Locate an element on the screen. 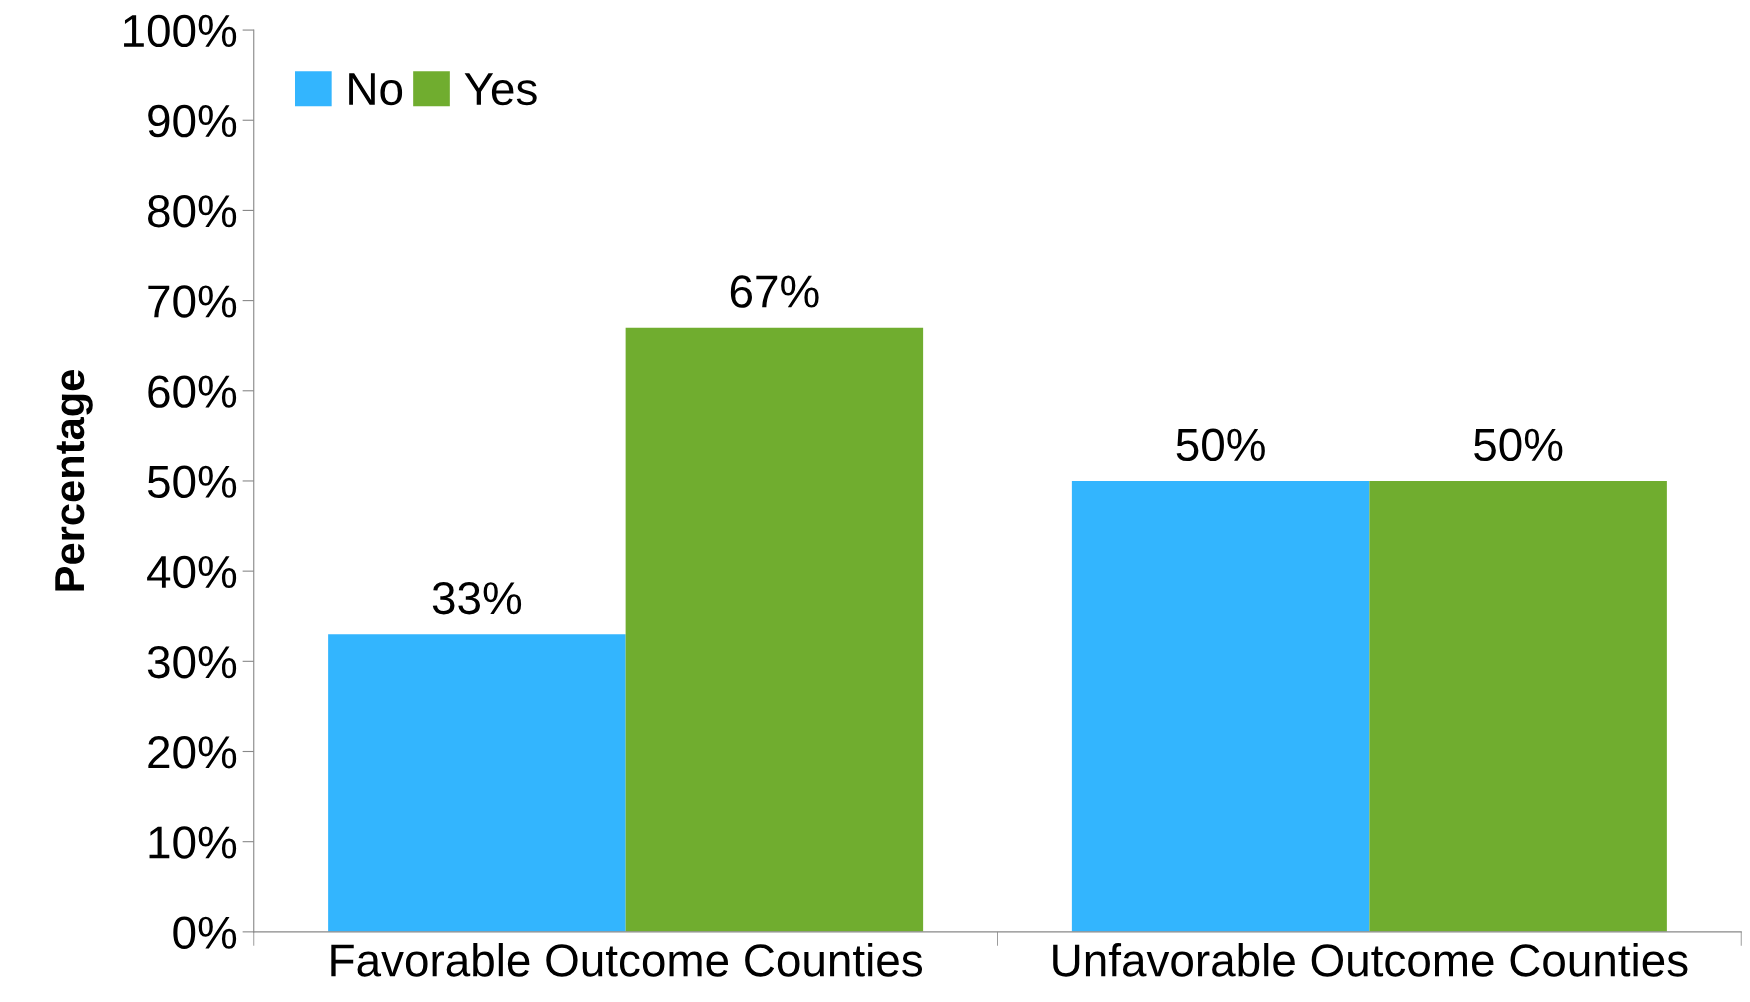  y-tick-label: 70% is located at coordinates (192, 301).